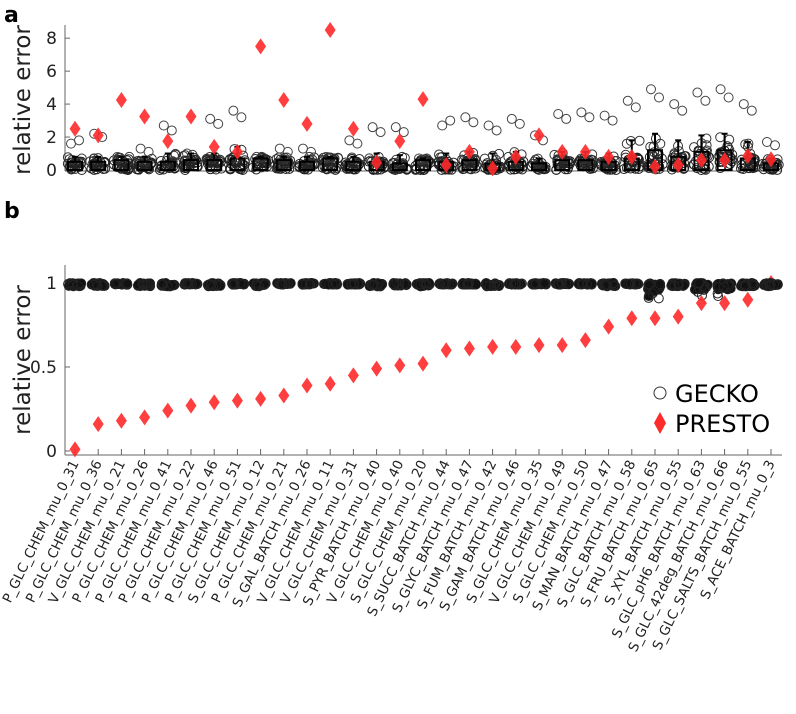  Describe the element at coordinates (43, 368) in the screenshot. I see `y-tick-label-b: 0.5` at that location.